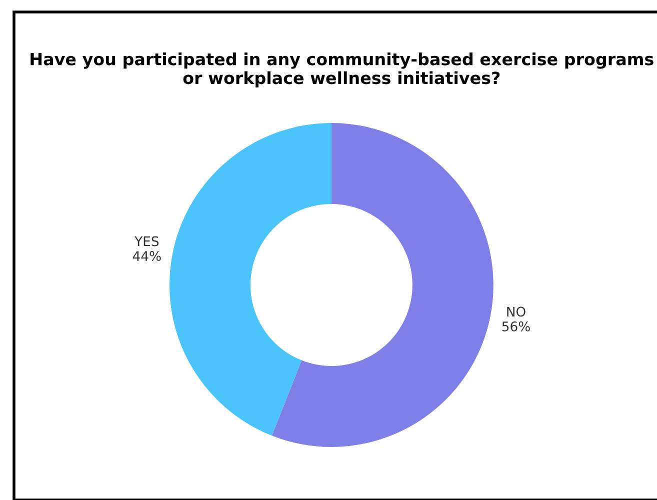  I want to click on chart-title: Have you participated in any community-based exercise programs or workplace wellness initiatives?, so click(342, 70).